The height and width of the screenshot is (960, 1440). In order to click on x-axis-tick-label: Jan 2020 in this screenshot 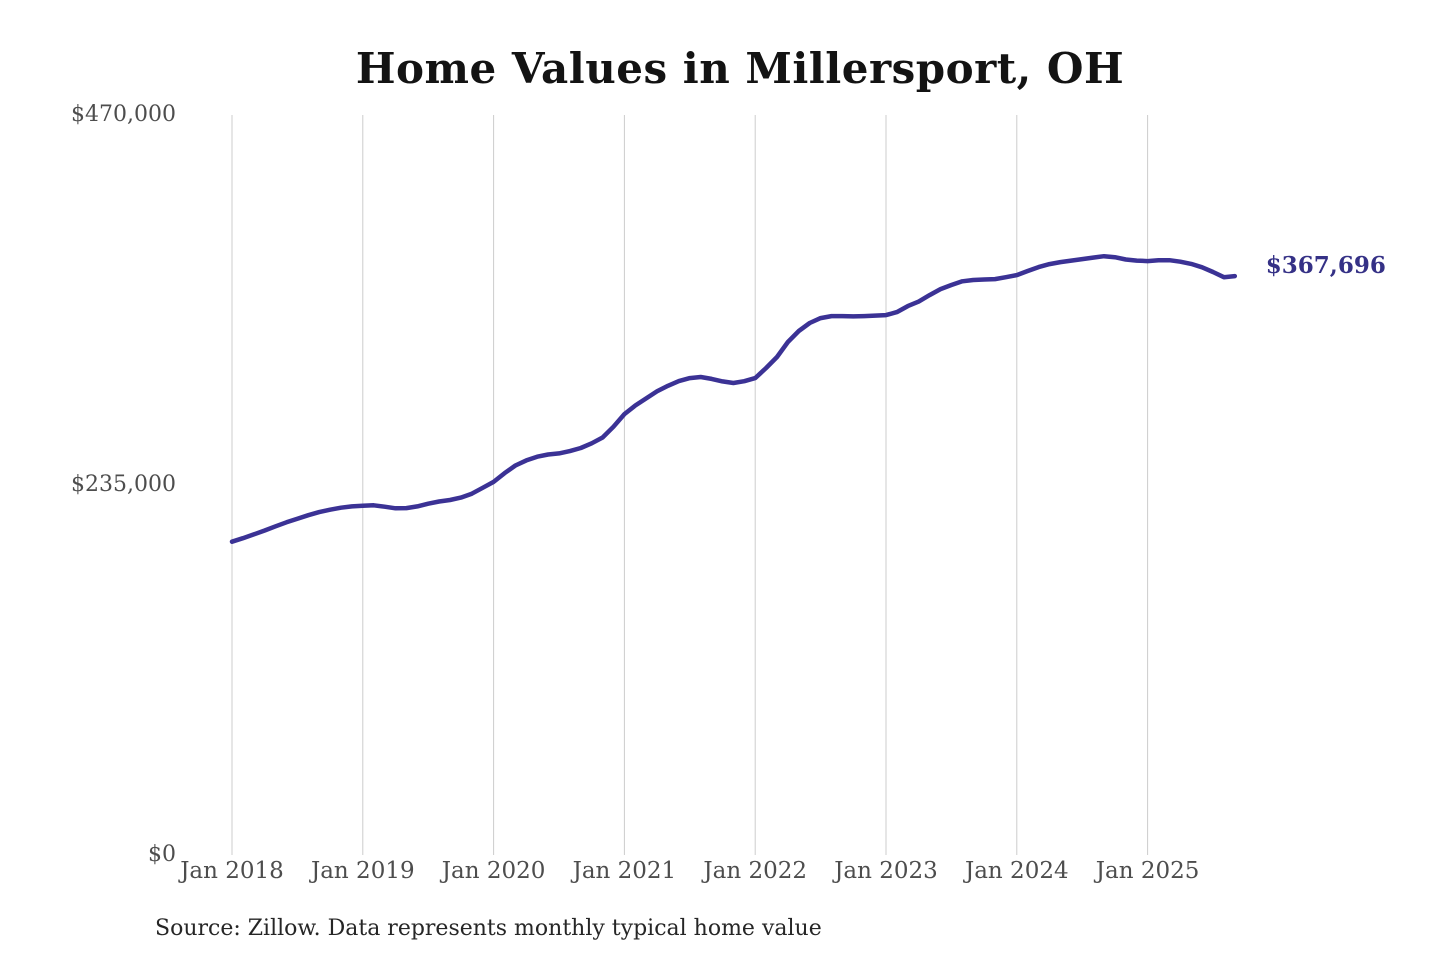, I will do `click(493, 871)`.